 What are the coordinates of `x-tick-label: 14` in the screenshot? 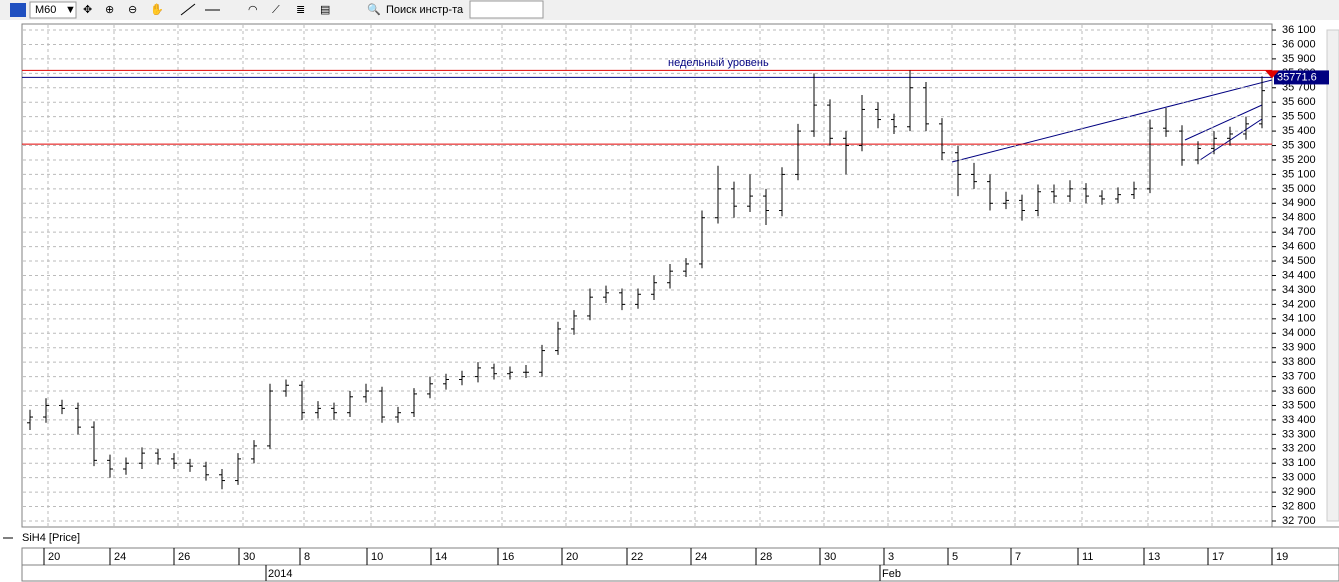 It's located at (441, 557).